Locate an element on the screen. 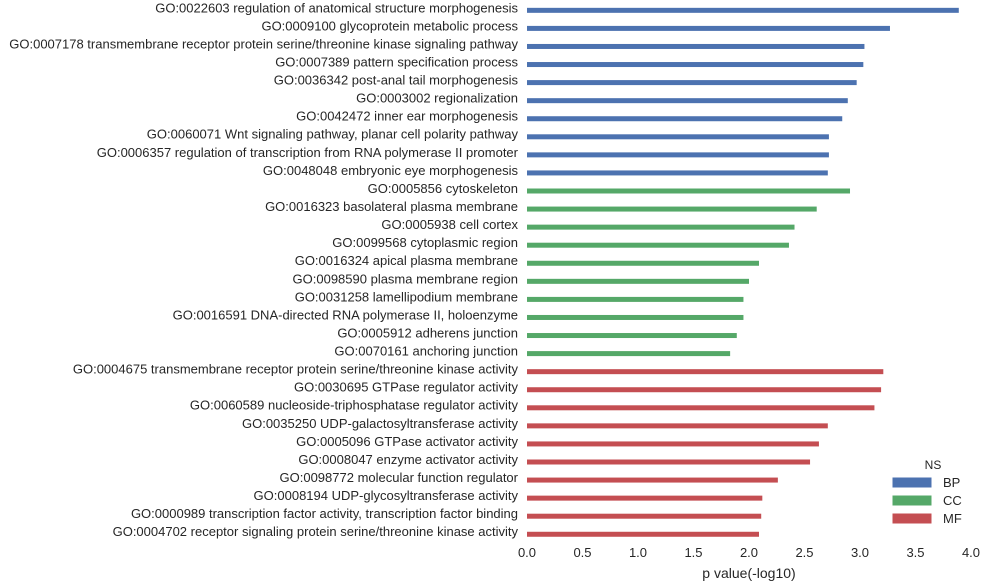 This screenshot has height=587, width=989. category-label-26: GO:0098772 molecular function regulator is located at coordinates (399, 477).